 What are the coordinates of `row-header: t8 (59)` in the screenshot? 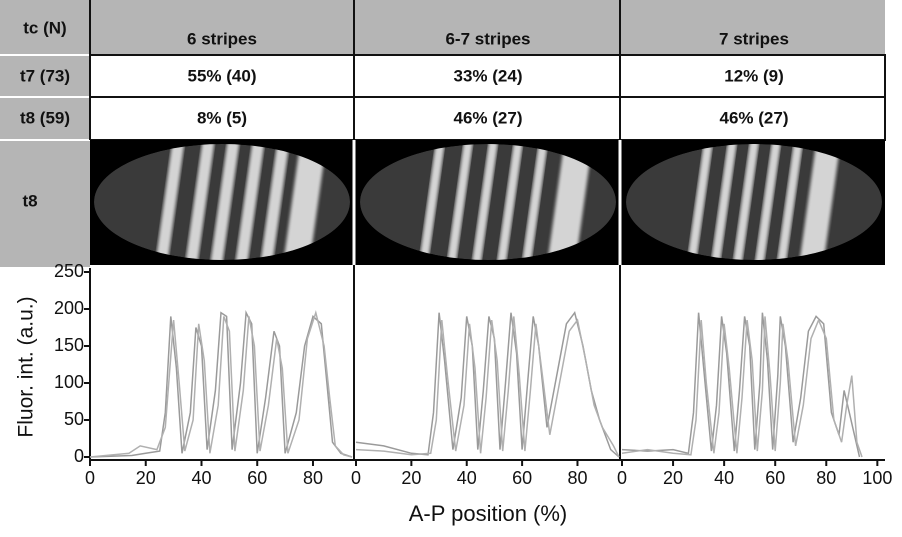 It's located at (45, 117).